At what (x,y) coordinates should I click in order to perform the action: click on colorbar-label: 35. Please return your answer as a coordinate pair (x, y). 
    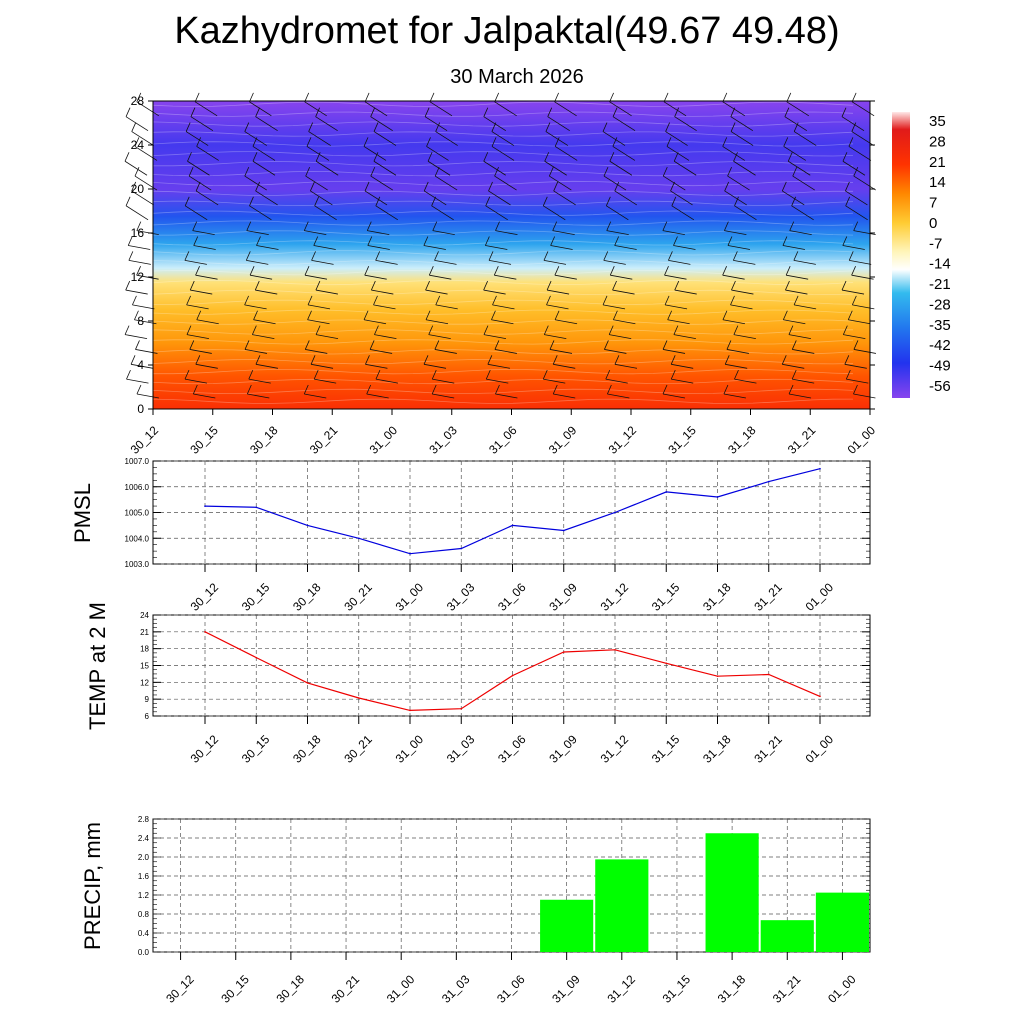
    Looking at the image, I should click on (937, 121).